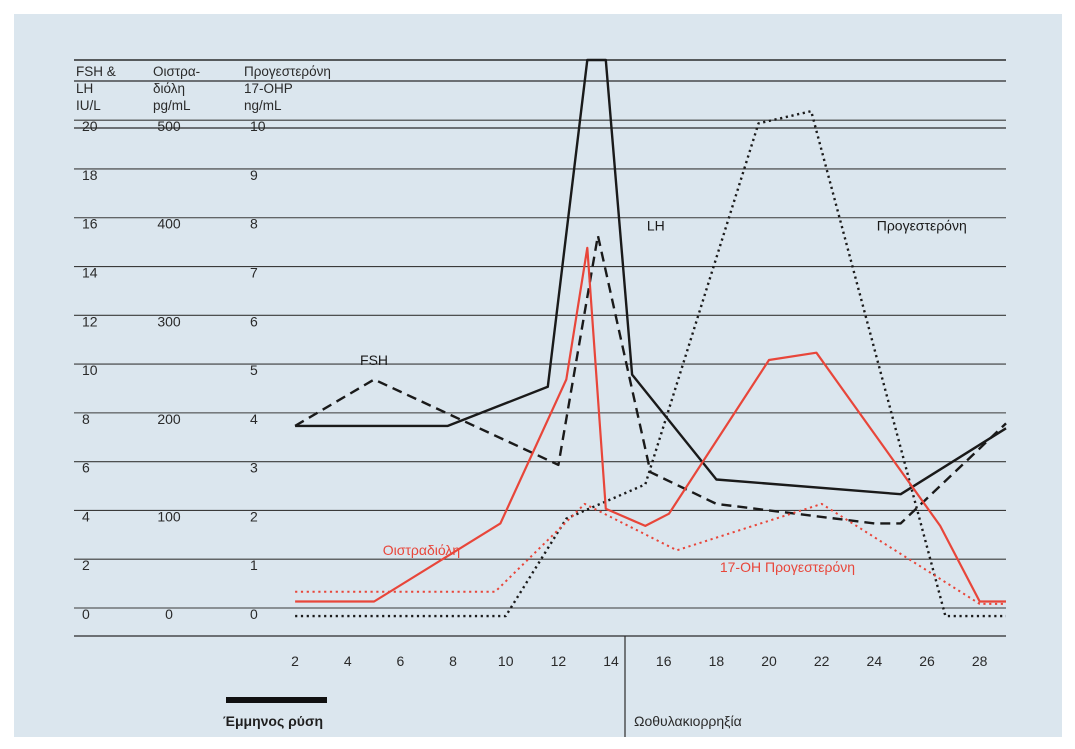 This screenshot has height=749, width=1075. I want to click on y-tick-label: 200, so click(169, 419).